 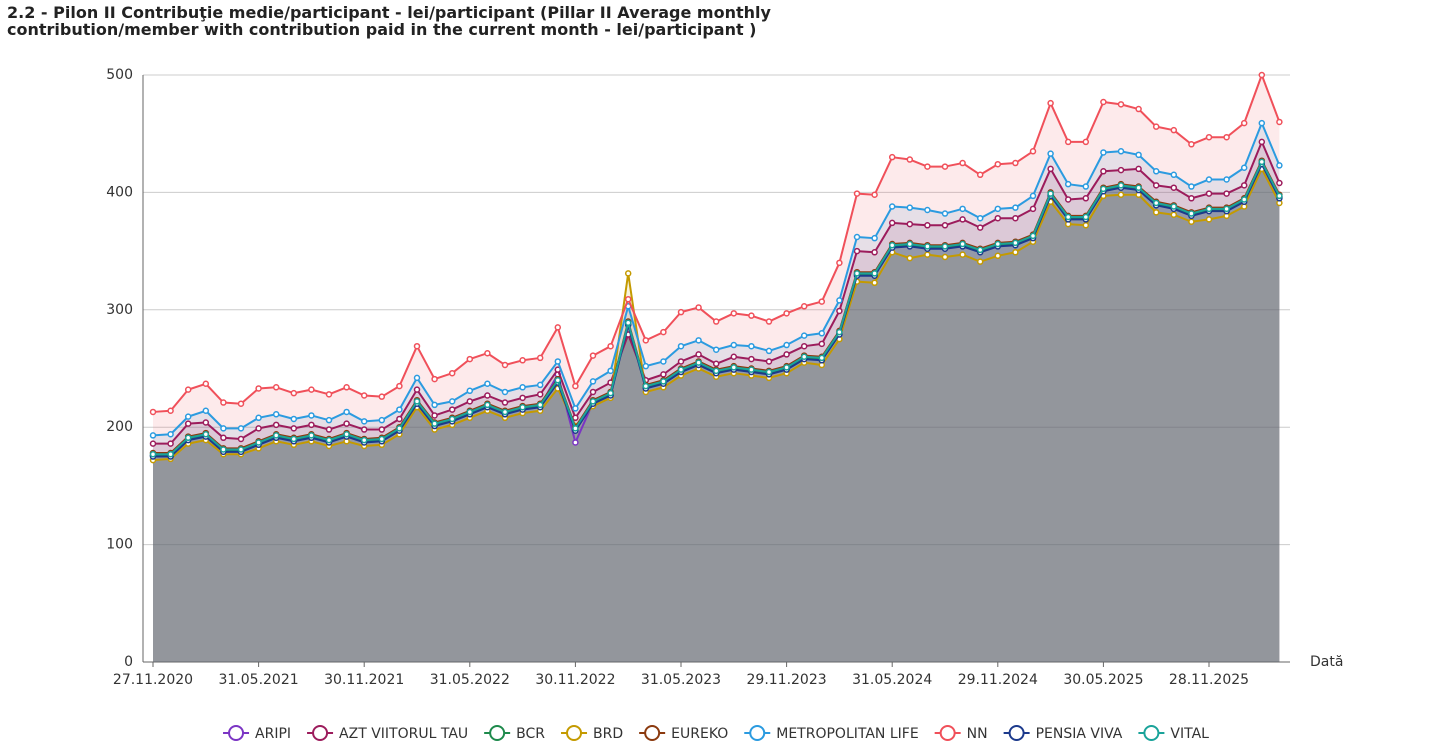 What do you see at coordinates (1173, 733) in the screenshot?
I see `legend-item: VITAL` at bounding box center [1173, 733].